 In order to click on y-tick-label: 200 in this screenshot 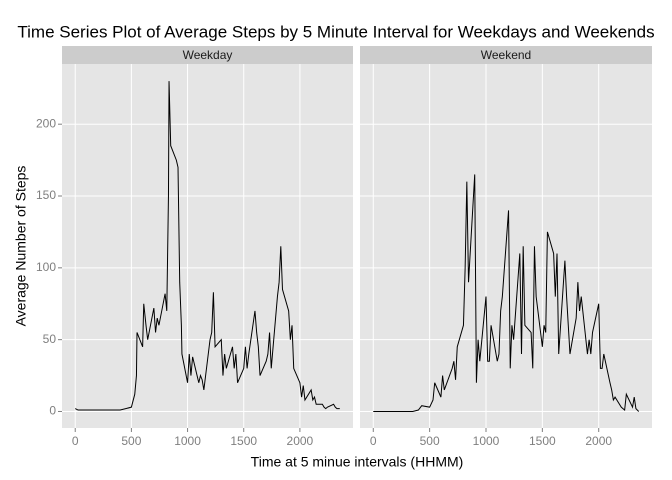, I will do `click(46, 123)`.